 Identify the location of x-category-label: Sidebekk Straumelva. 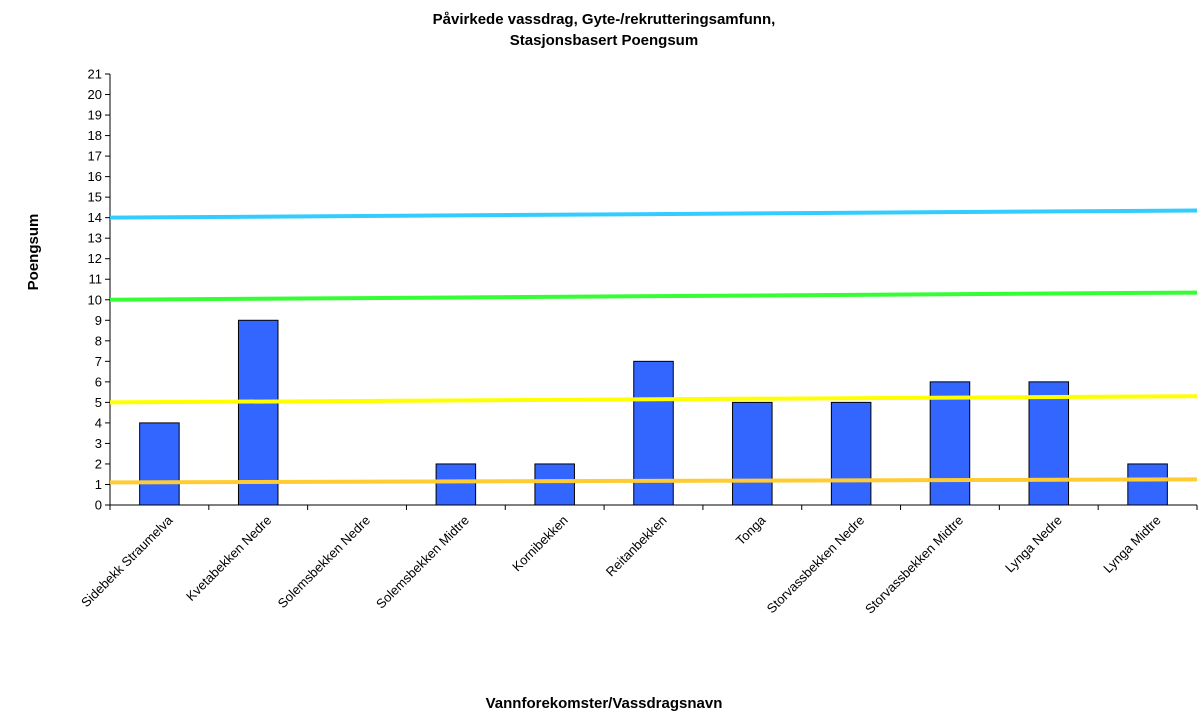
(127, 561).